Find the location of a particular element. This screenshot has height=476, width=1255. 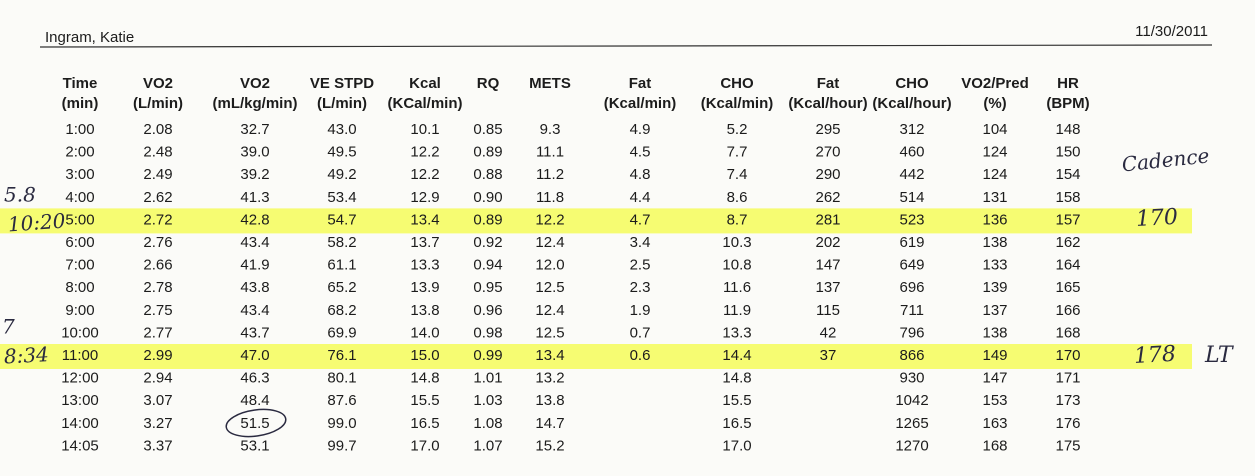

table-cell: 281 is located at coordinates (827, 219).